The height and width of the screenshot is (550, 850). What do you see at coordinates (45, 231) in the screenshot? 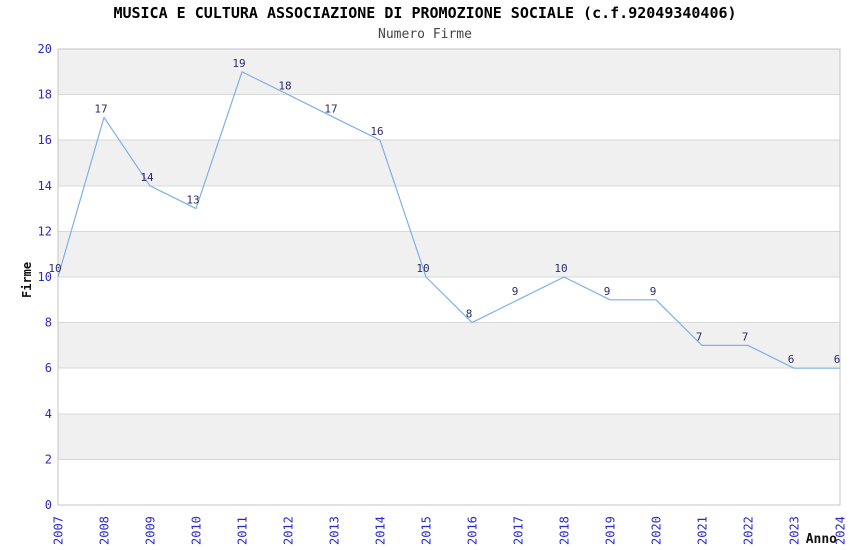
I see `y-tick-label: 12` at bounding box center [45, 231].